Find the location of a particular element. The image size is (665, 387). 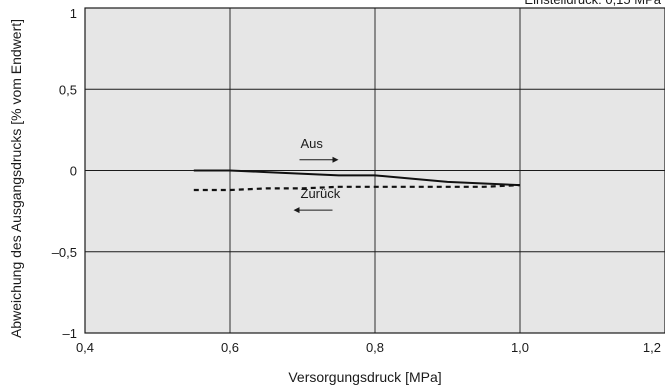

y-tick-label: 0,5 is located at coordinates (68, 89).